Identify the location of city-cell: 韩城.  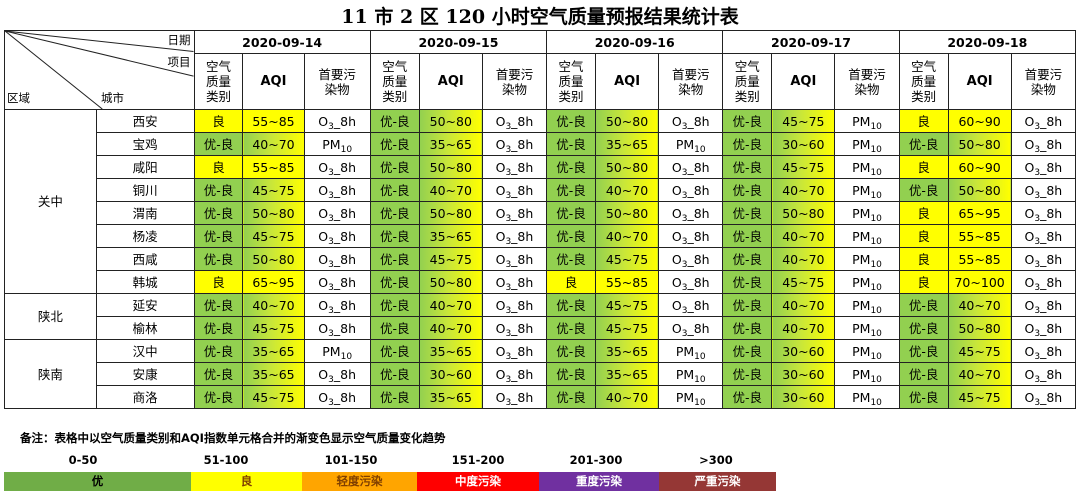
(145, 282).